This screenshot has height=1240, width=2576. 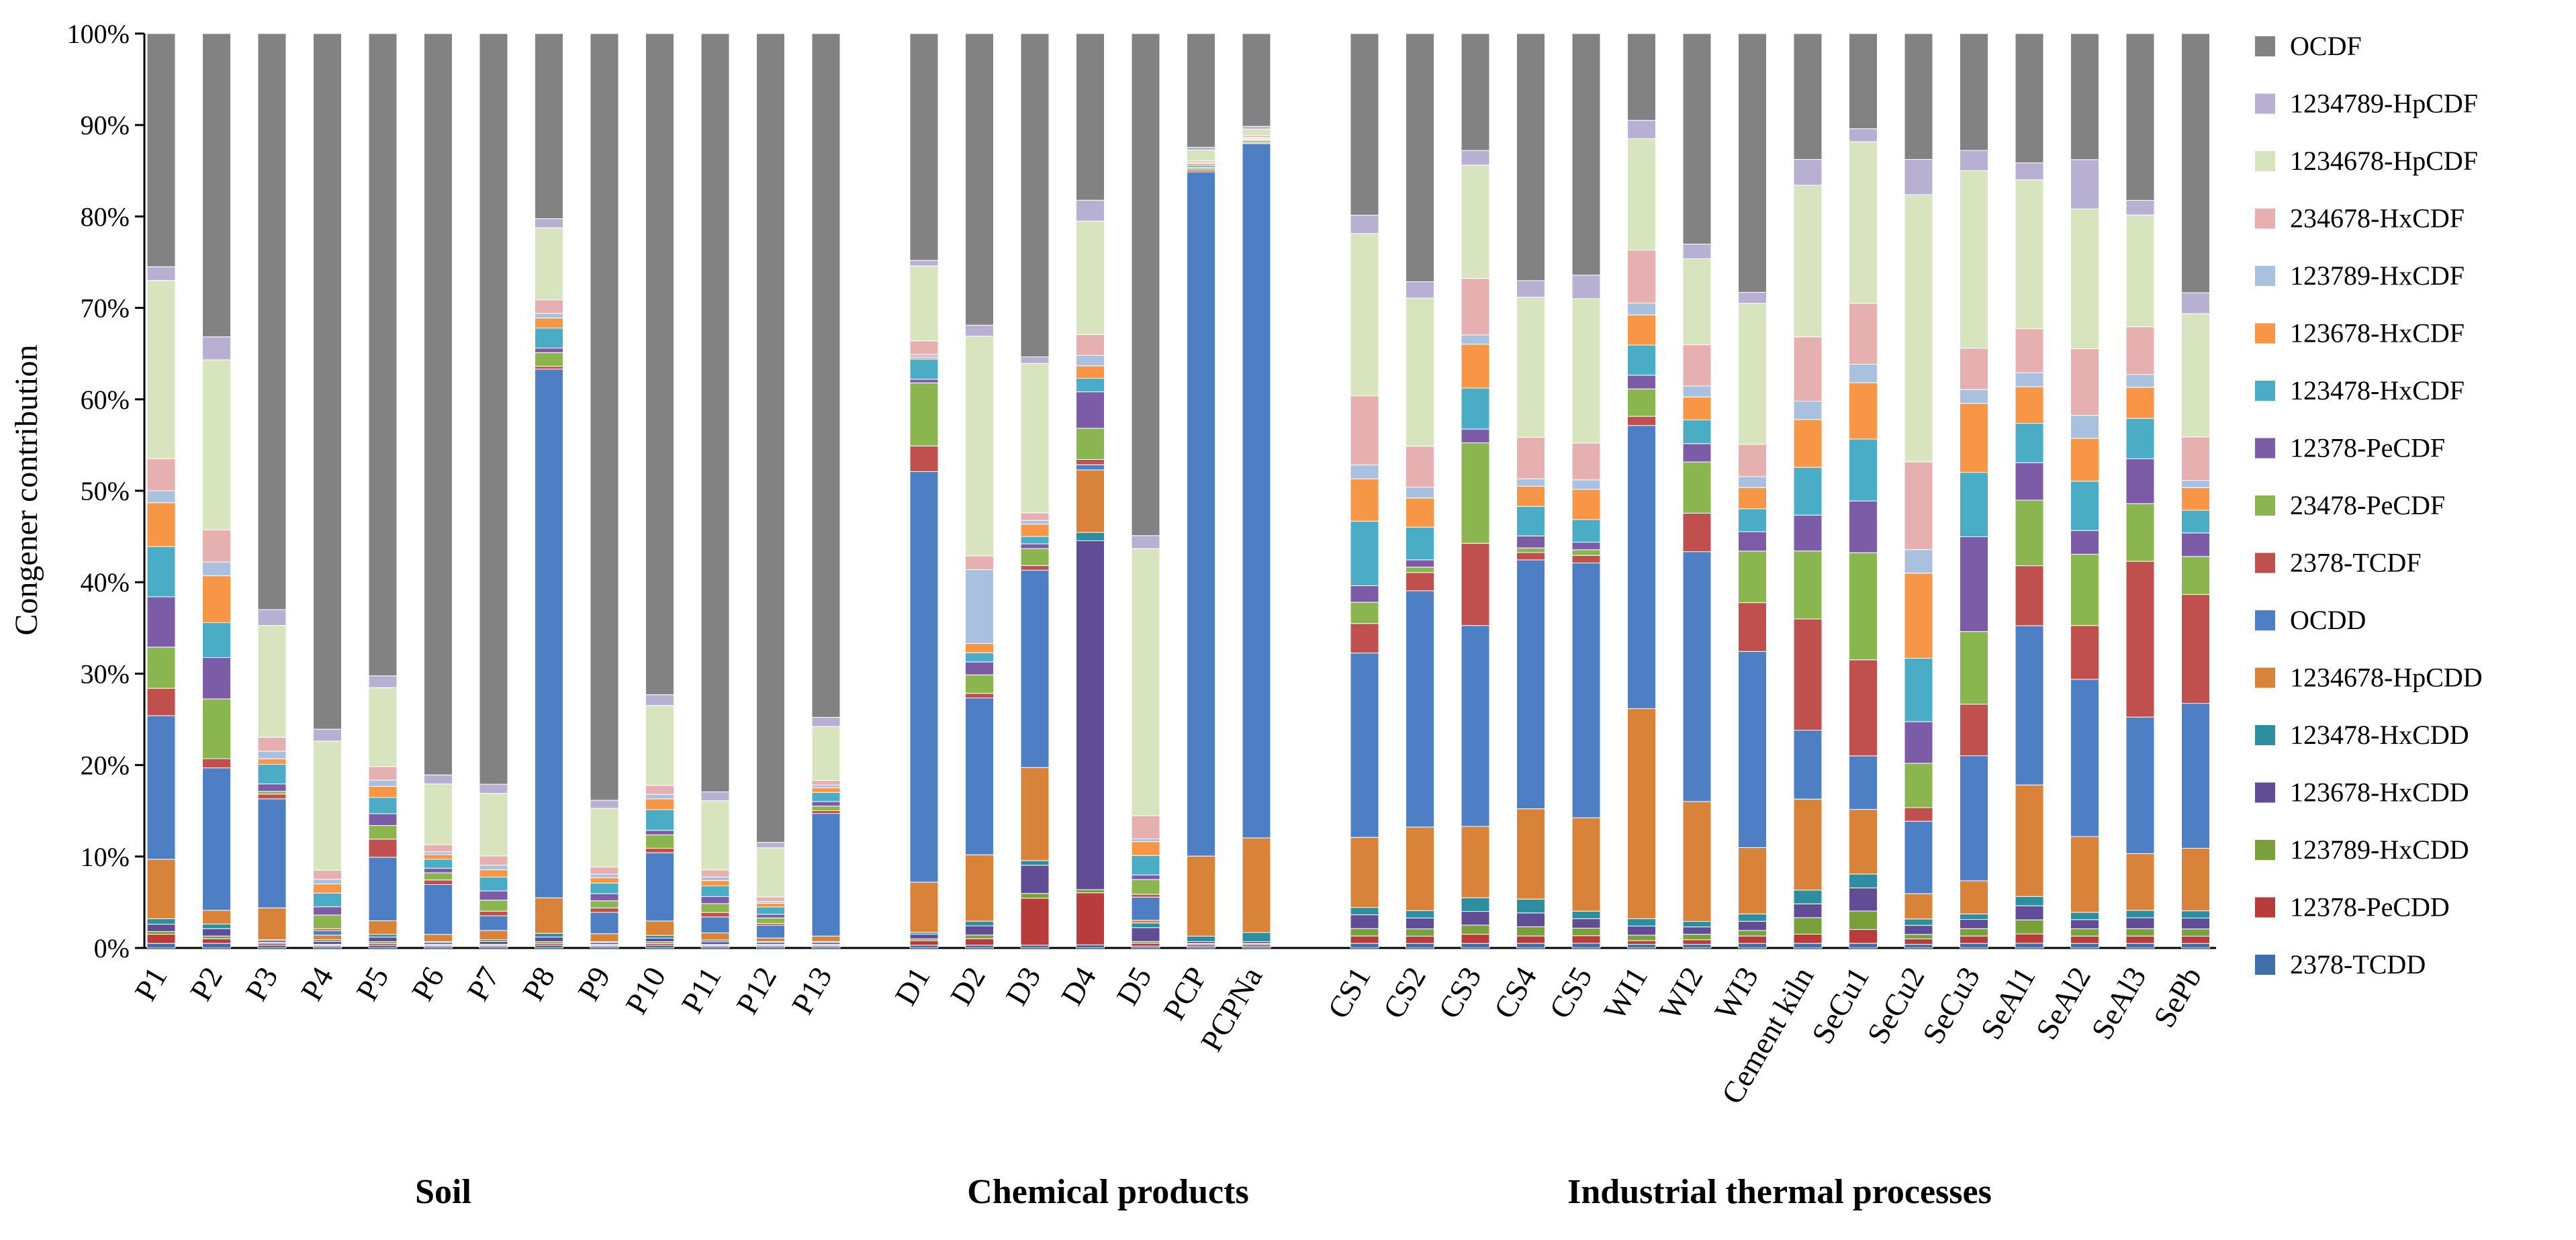 I want to click on bar-stack-secu3, so click(x=1974, y=491).